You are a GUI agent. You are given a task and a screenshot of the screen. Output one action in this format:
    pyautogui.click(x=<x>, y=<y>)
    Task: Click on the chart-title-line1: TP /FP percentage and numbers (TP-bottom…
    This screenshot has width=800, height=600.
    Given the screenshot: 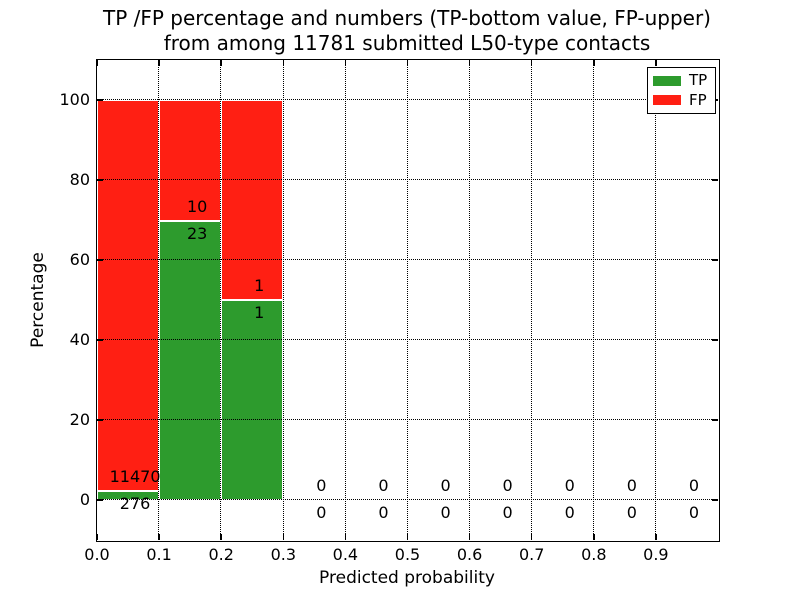 What is the action you would take?
    pyautogui.click(x=407, y=18)
    